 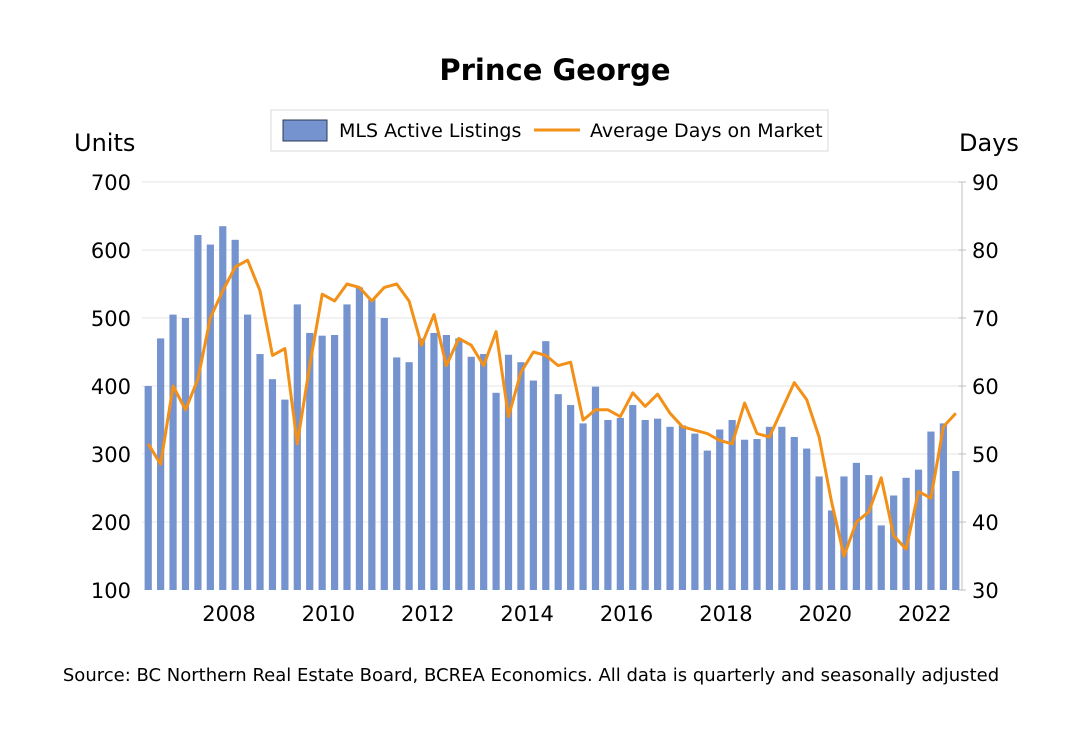 What do you see at coordinates (985, 523) in the screenshot?
I see `y-right-tick-label: 40` at bounding box center [985, 523].